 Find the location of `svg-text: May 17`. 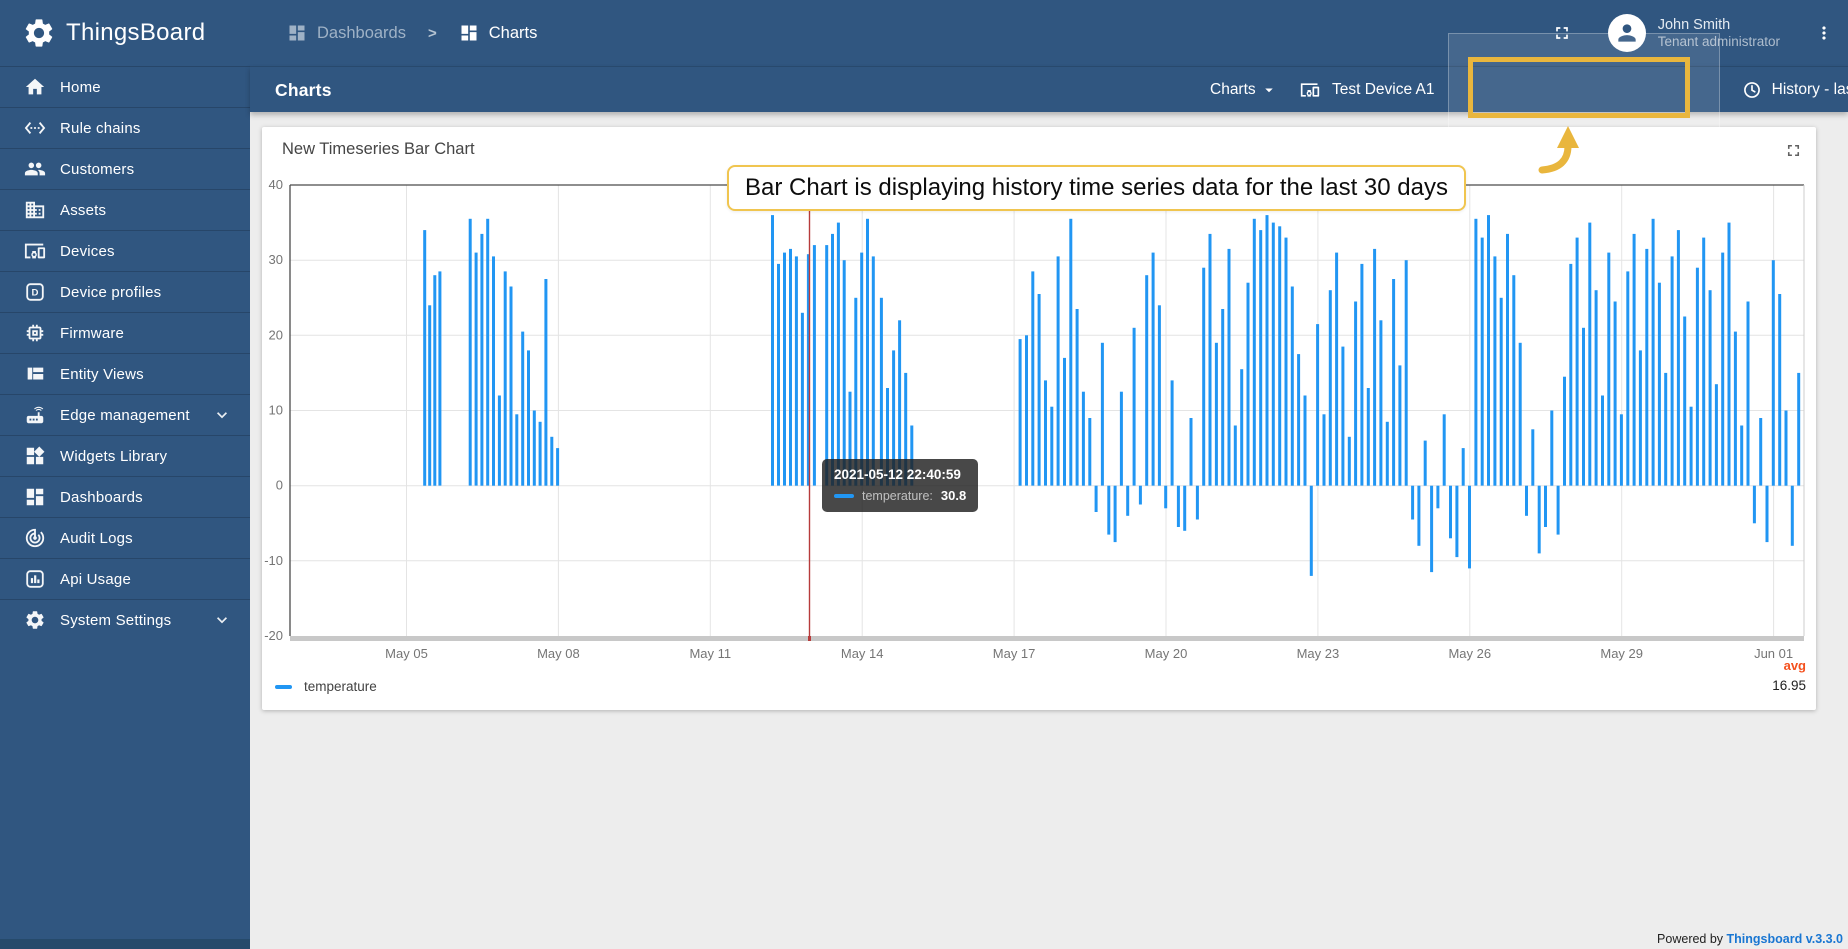

svg-text: May 17 is located at coordinates (1014, 653).